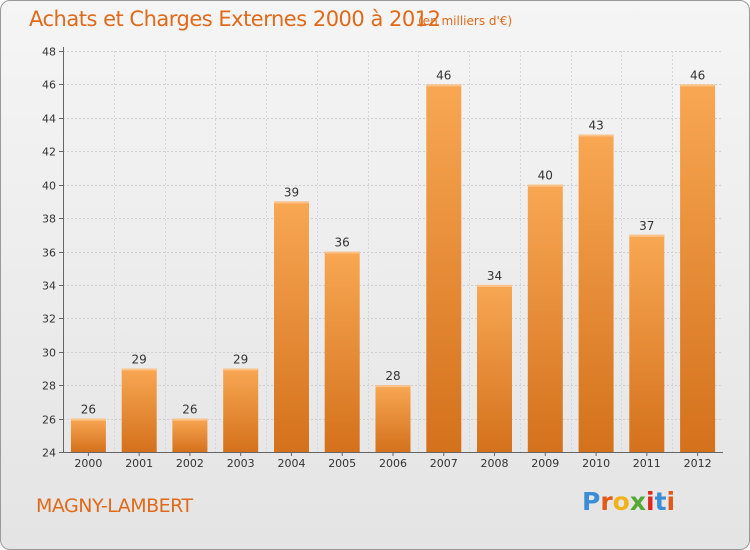 The width and height of the screenshot is (750, 550). What do you see at coordinates (444, 463) in the screenshot?
I see `x-tick-label: 2007` at bounding box center [444, 463].